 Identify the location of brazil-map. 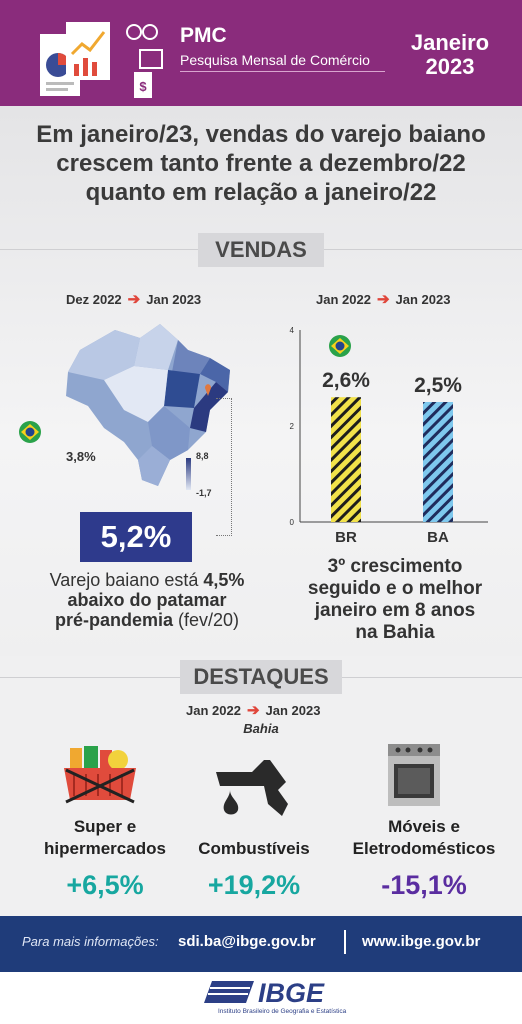
(148, 405).